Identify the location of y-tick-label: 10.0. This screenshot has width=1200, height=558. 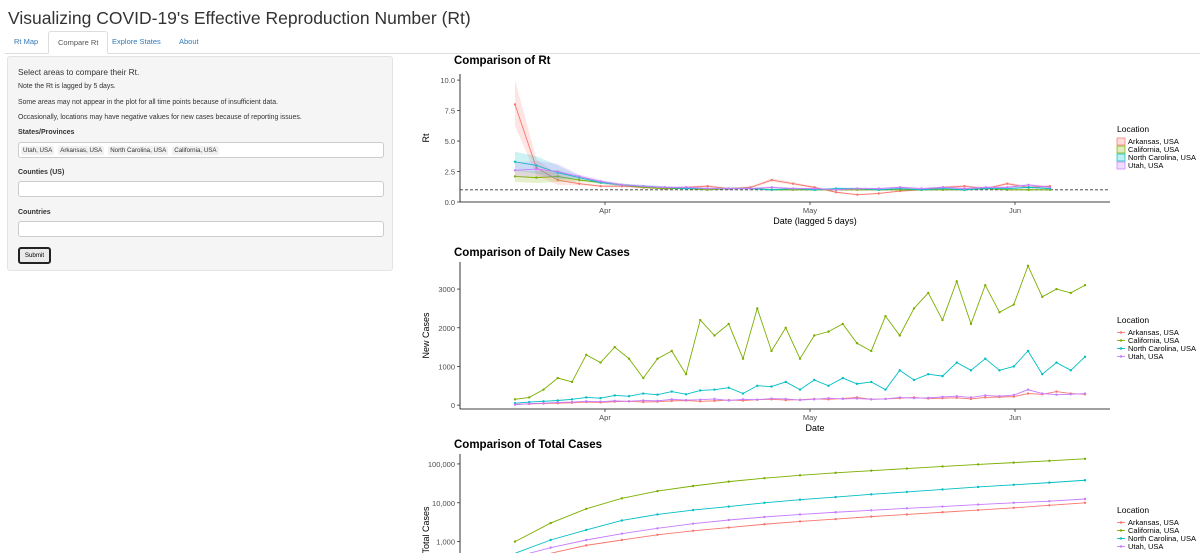
(447, 80).